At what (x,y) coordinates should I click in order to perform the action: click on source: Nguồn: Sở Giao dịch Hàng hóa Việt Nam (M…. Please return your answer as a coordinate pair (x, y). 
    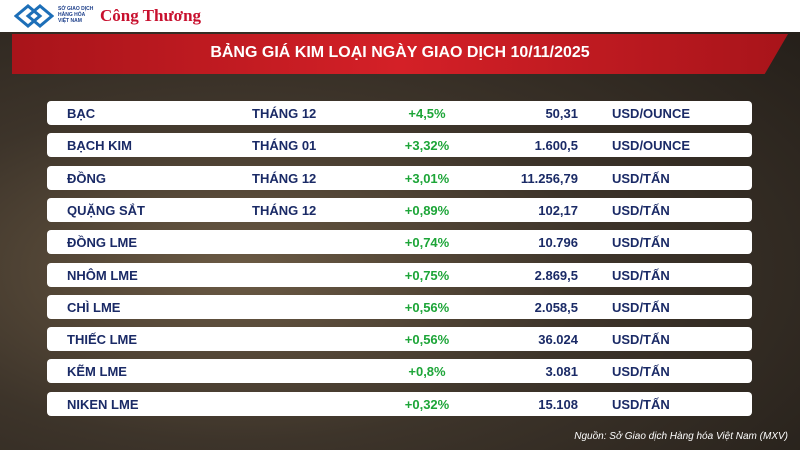
    Looking at the image, I should click on (681, 436).